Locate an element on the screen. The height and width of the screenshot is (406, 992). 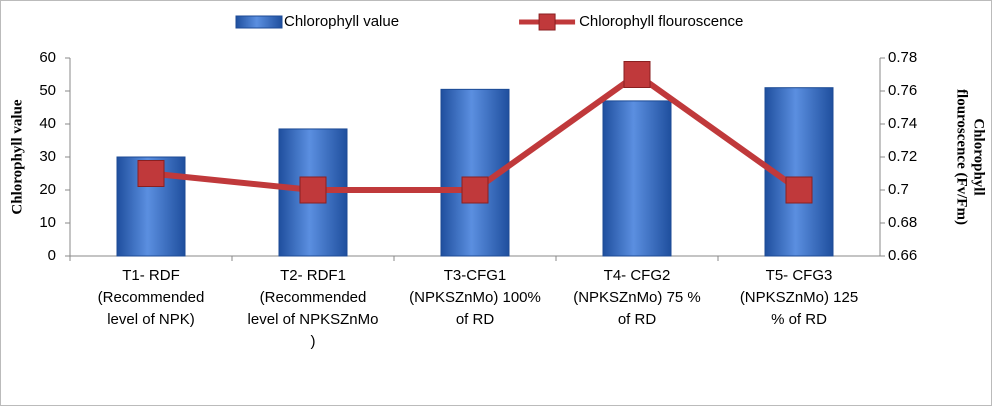
x-tick-label: % of RD is located at coordinates (799, 319).